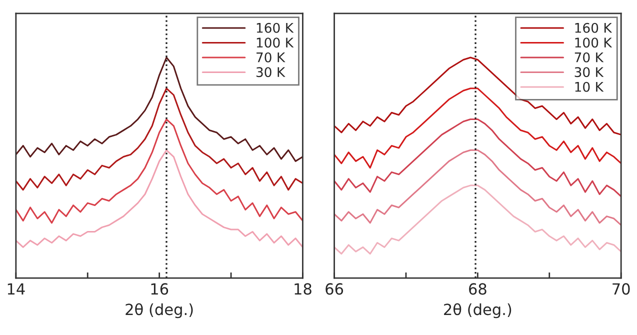 The height and width of the screenshot is (335, 637). What do you see at coordinates (621, 289) in the screenshot?
I see `x-tick-label: 70` at bounding box center [621, 289].